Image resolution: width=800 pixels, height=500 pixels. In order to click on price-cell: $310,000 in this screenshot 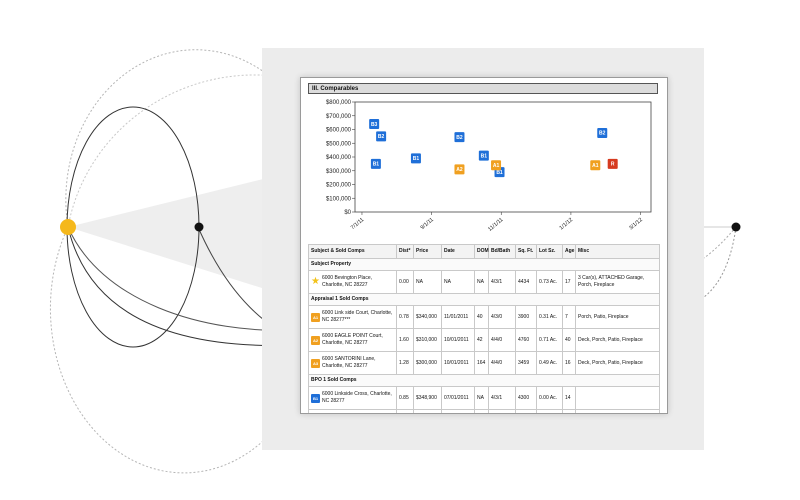, I will do `click(427, 340)`.